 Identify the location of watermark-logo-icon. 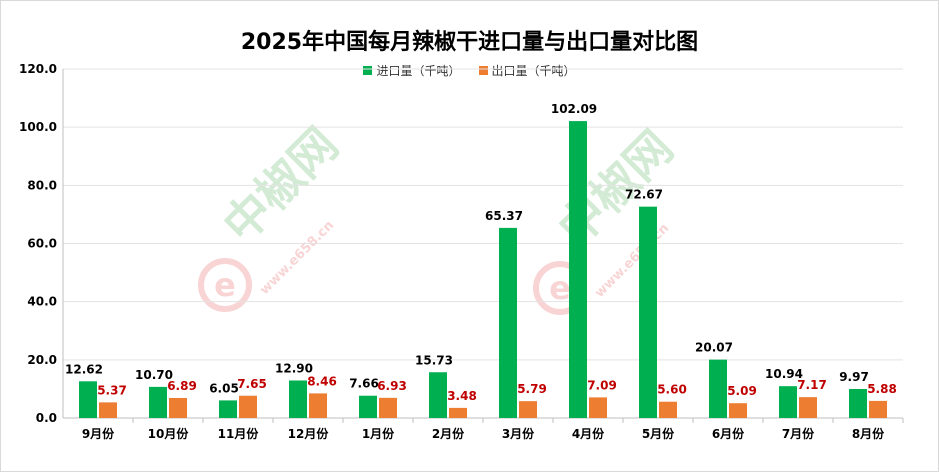
(225, 285).